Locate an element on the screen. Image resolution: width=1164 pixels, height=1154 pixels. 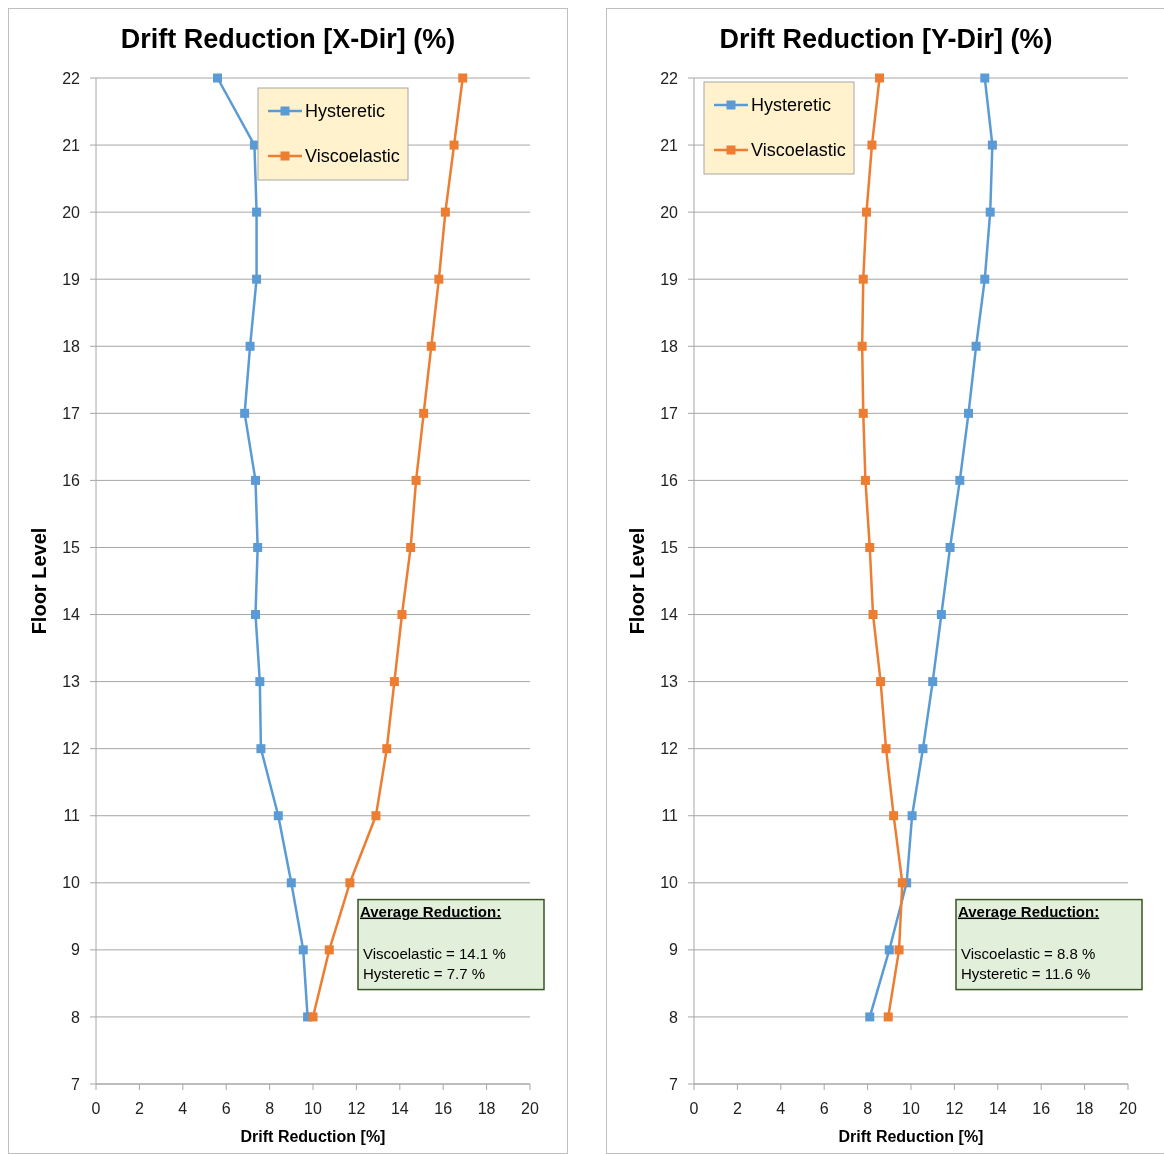
chart-title: Drift Reduction [X-Dir] (%) is located at coordinates (288, 39).